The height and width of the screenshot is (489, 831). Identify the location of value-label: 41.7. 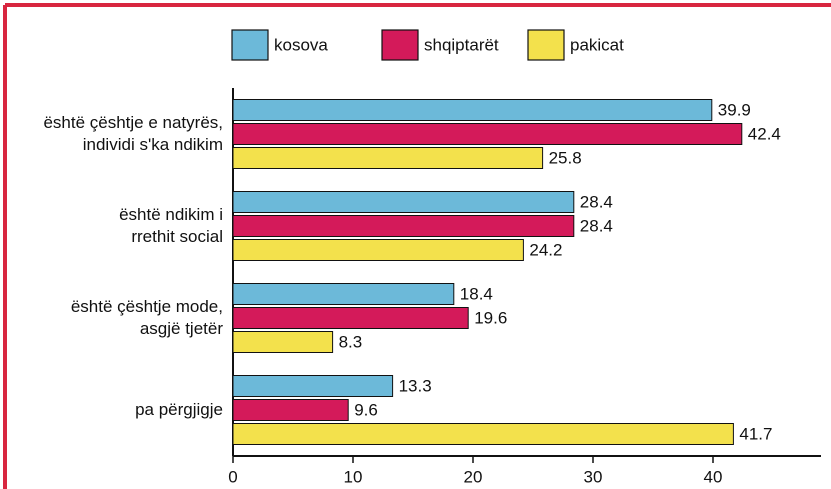
(755, 433).